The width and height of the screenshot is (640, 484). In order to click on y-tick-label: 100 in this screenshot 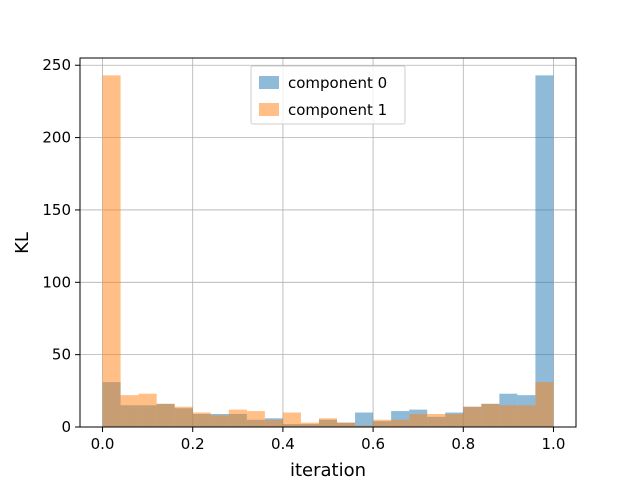, I will do `click(56, 282)`.